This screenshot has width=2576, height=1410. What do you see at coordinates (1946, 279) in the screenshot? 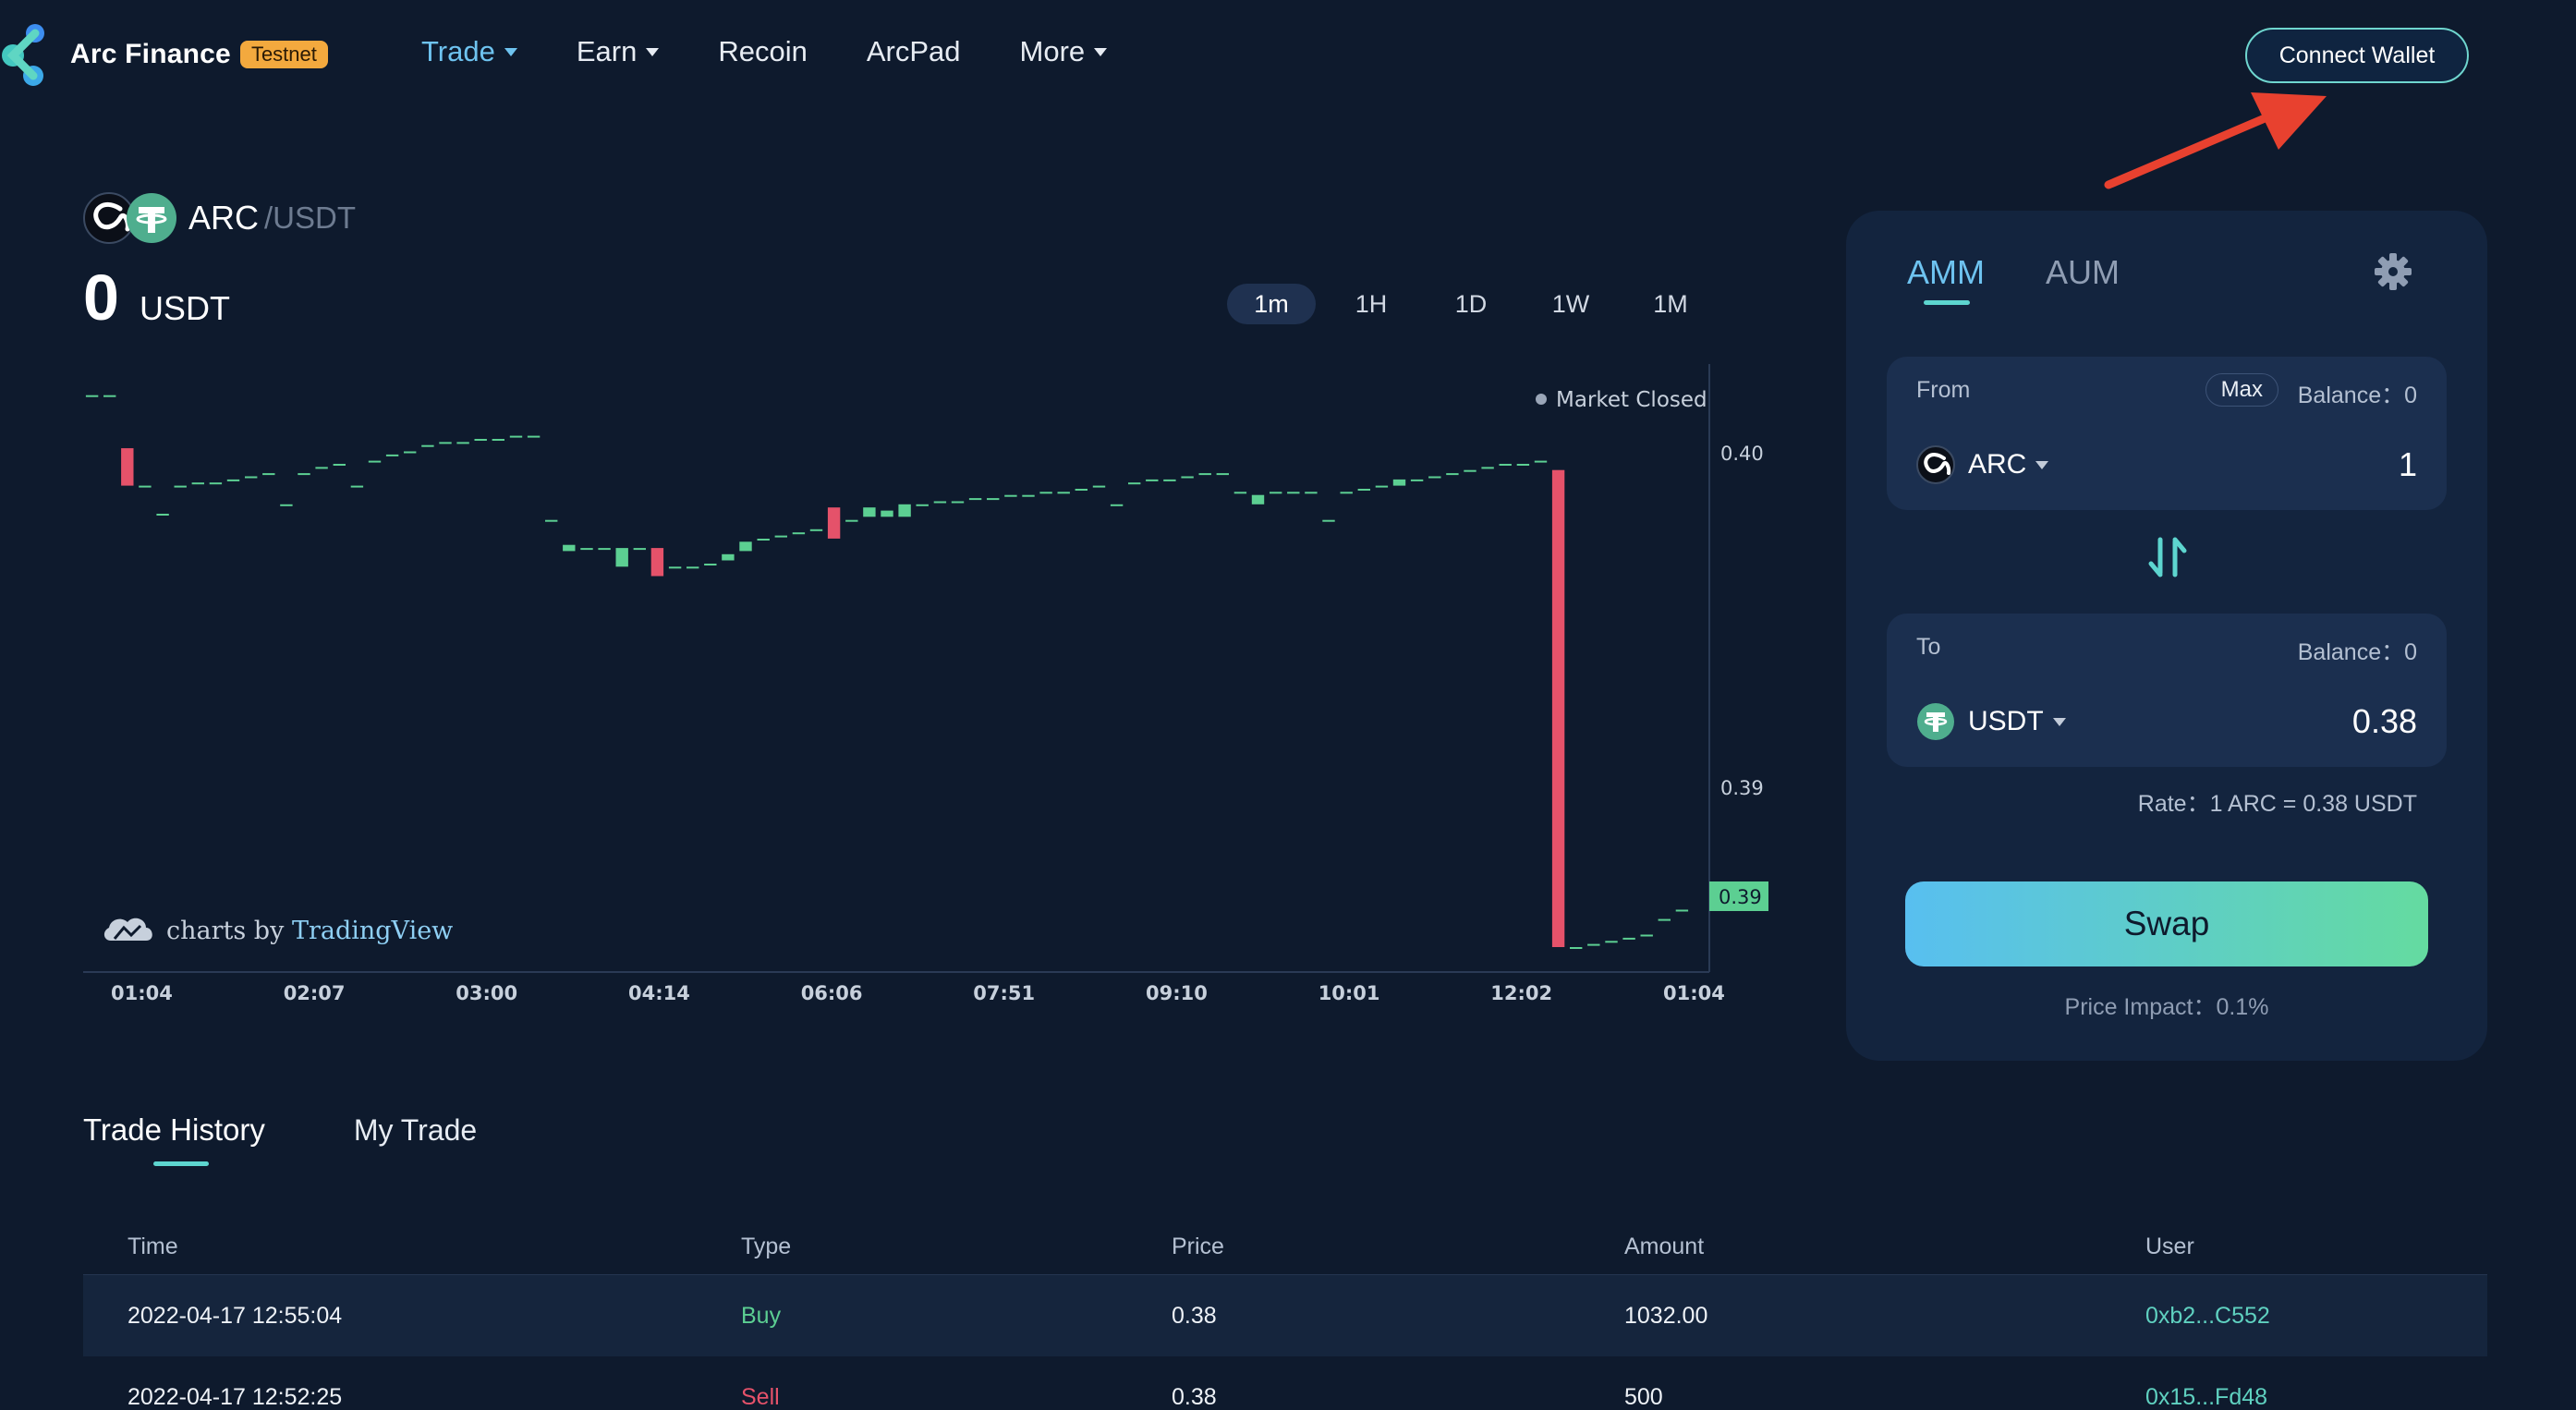
I see `tab-amm: AMM` at bounding box center [1946, 279].